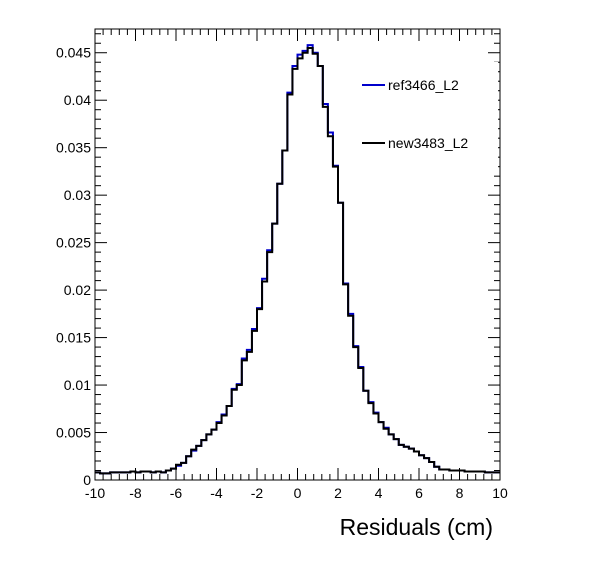 This screenshot has height=572, width=596. I want to click on x-tick-label: 10, so click(500, 493).